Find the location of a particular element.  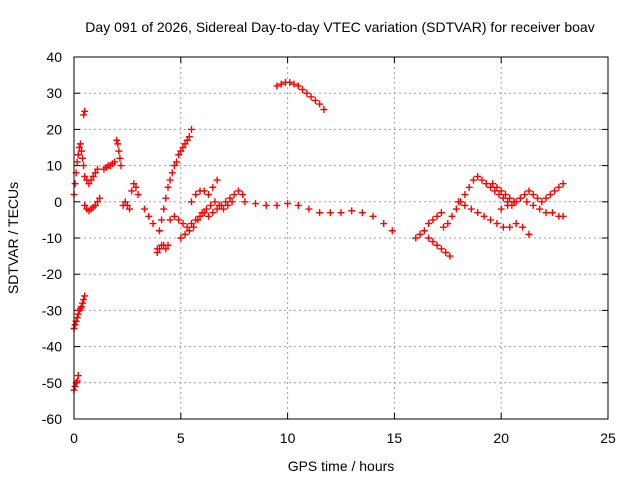

x-axis-label: GPS time / hours is located at coordinates (341, 466).